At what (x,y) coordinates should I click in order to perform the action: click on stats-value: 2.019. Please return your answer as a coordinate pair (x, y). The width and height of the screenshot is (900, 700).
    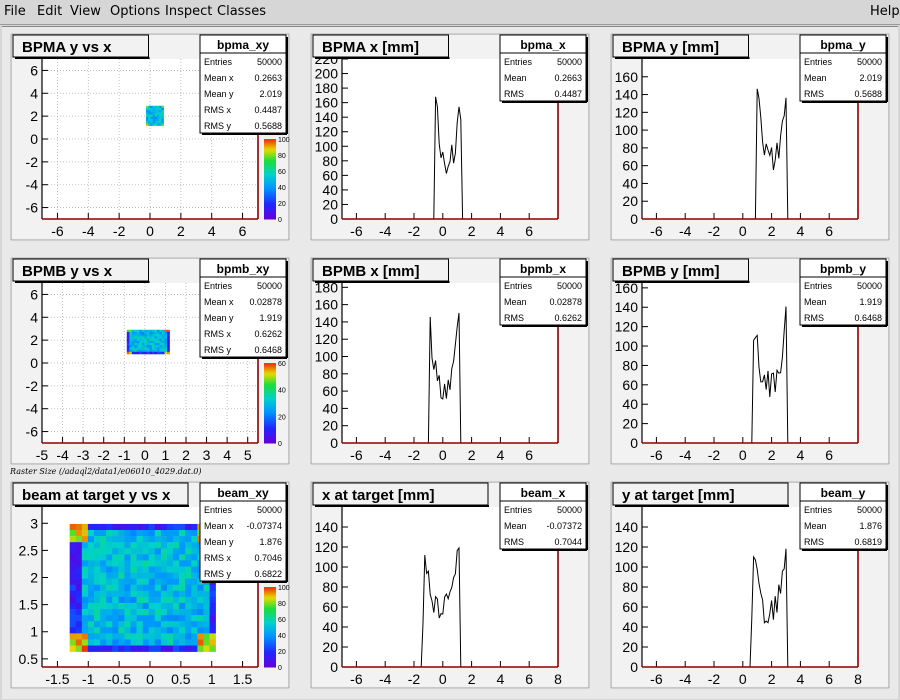
    Looking at the image, I should click on (870, 78).